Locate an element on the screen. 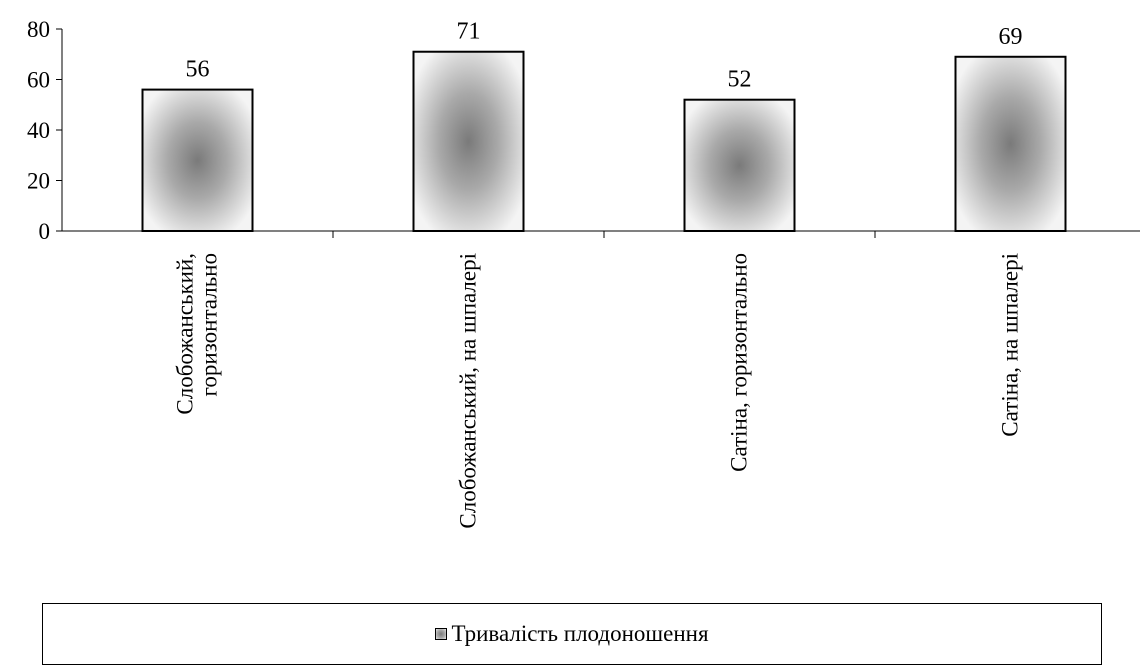  legend-label: Тривалість плодоношення is located at coordinates (580, 633).